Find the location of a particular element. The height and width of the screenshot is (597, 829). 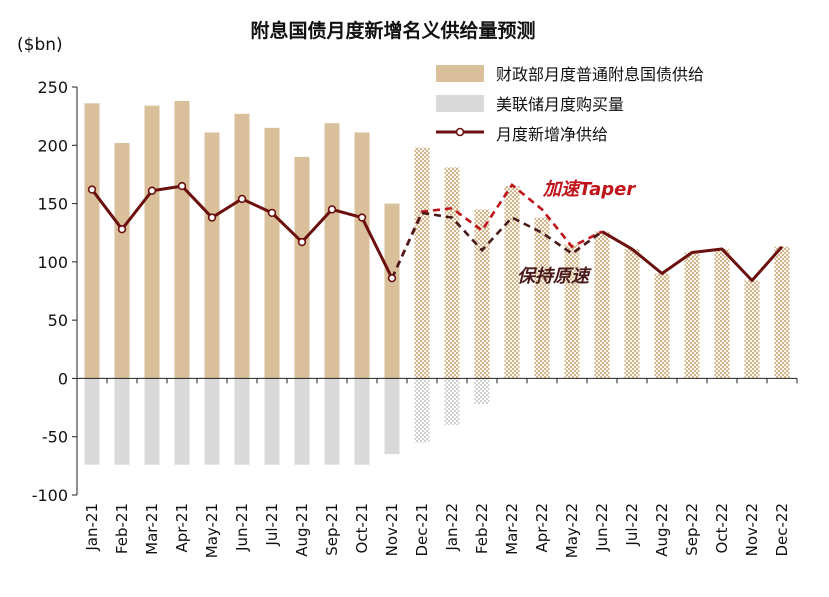

legend: 财政部月度普通附息国债供给 美联储月度购买量 月度新增净供给 is located at coordinates (570, 104).